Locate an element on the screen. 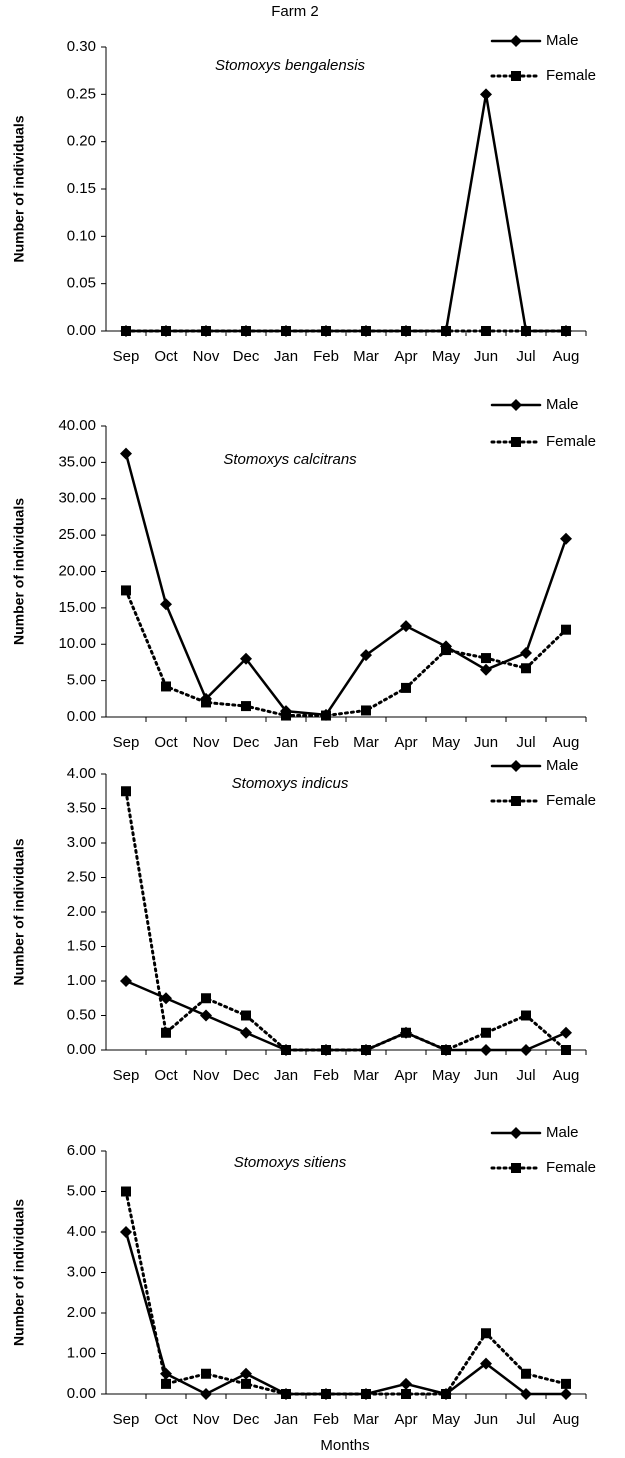 The image size is (625, 1458). y-tick-label: 35.00 is located at coordinates (77, 461).